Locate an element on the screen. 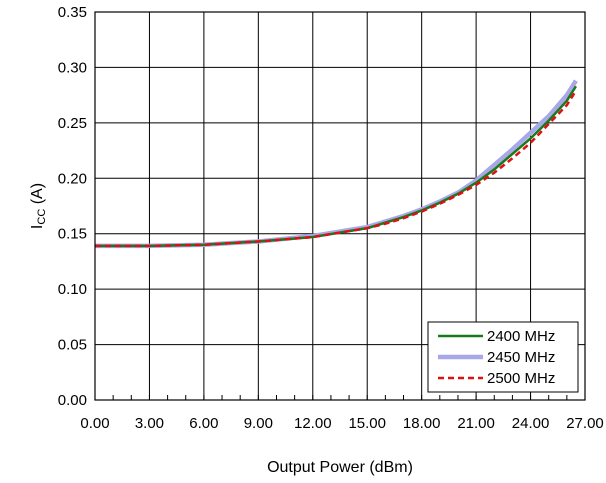  y-tick-label: 0.25 is located at coordinates (72, 123).